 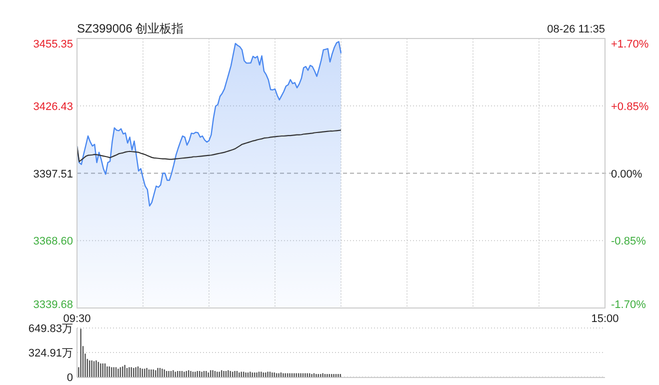 What do you see at coordinates (77, 319) in the screenshot?
I see `x-tick-label: 09:30` at bounding box center [77, 319].